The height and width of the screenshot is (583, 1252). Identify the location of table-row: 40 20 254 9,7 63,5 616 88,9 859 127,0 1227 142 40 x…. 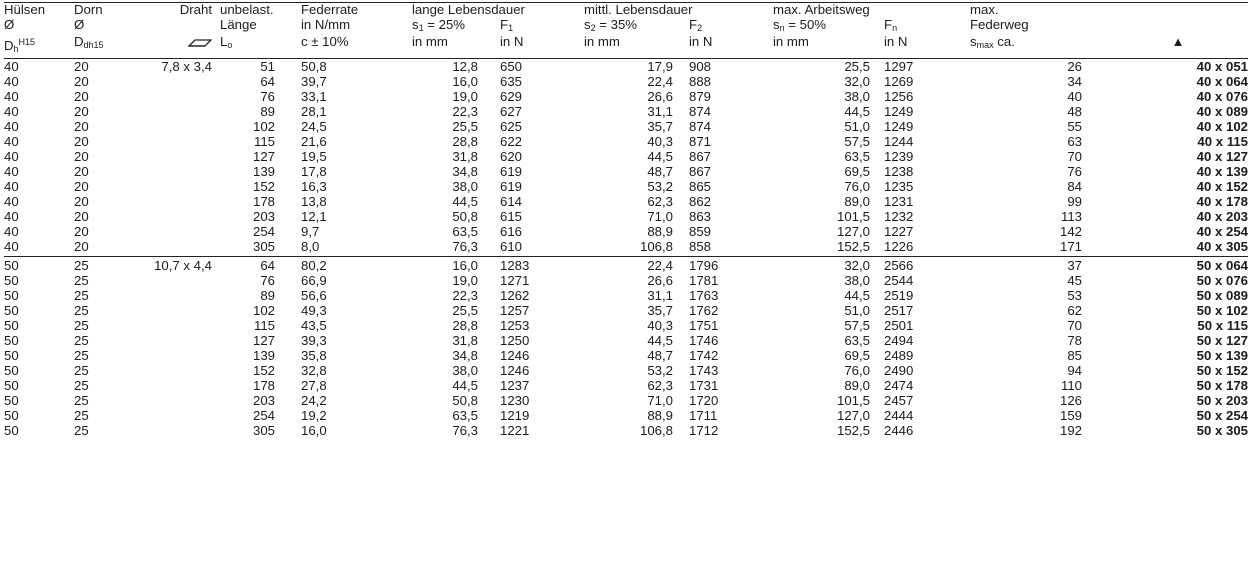
(626, 231).